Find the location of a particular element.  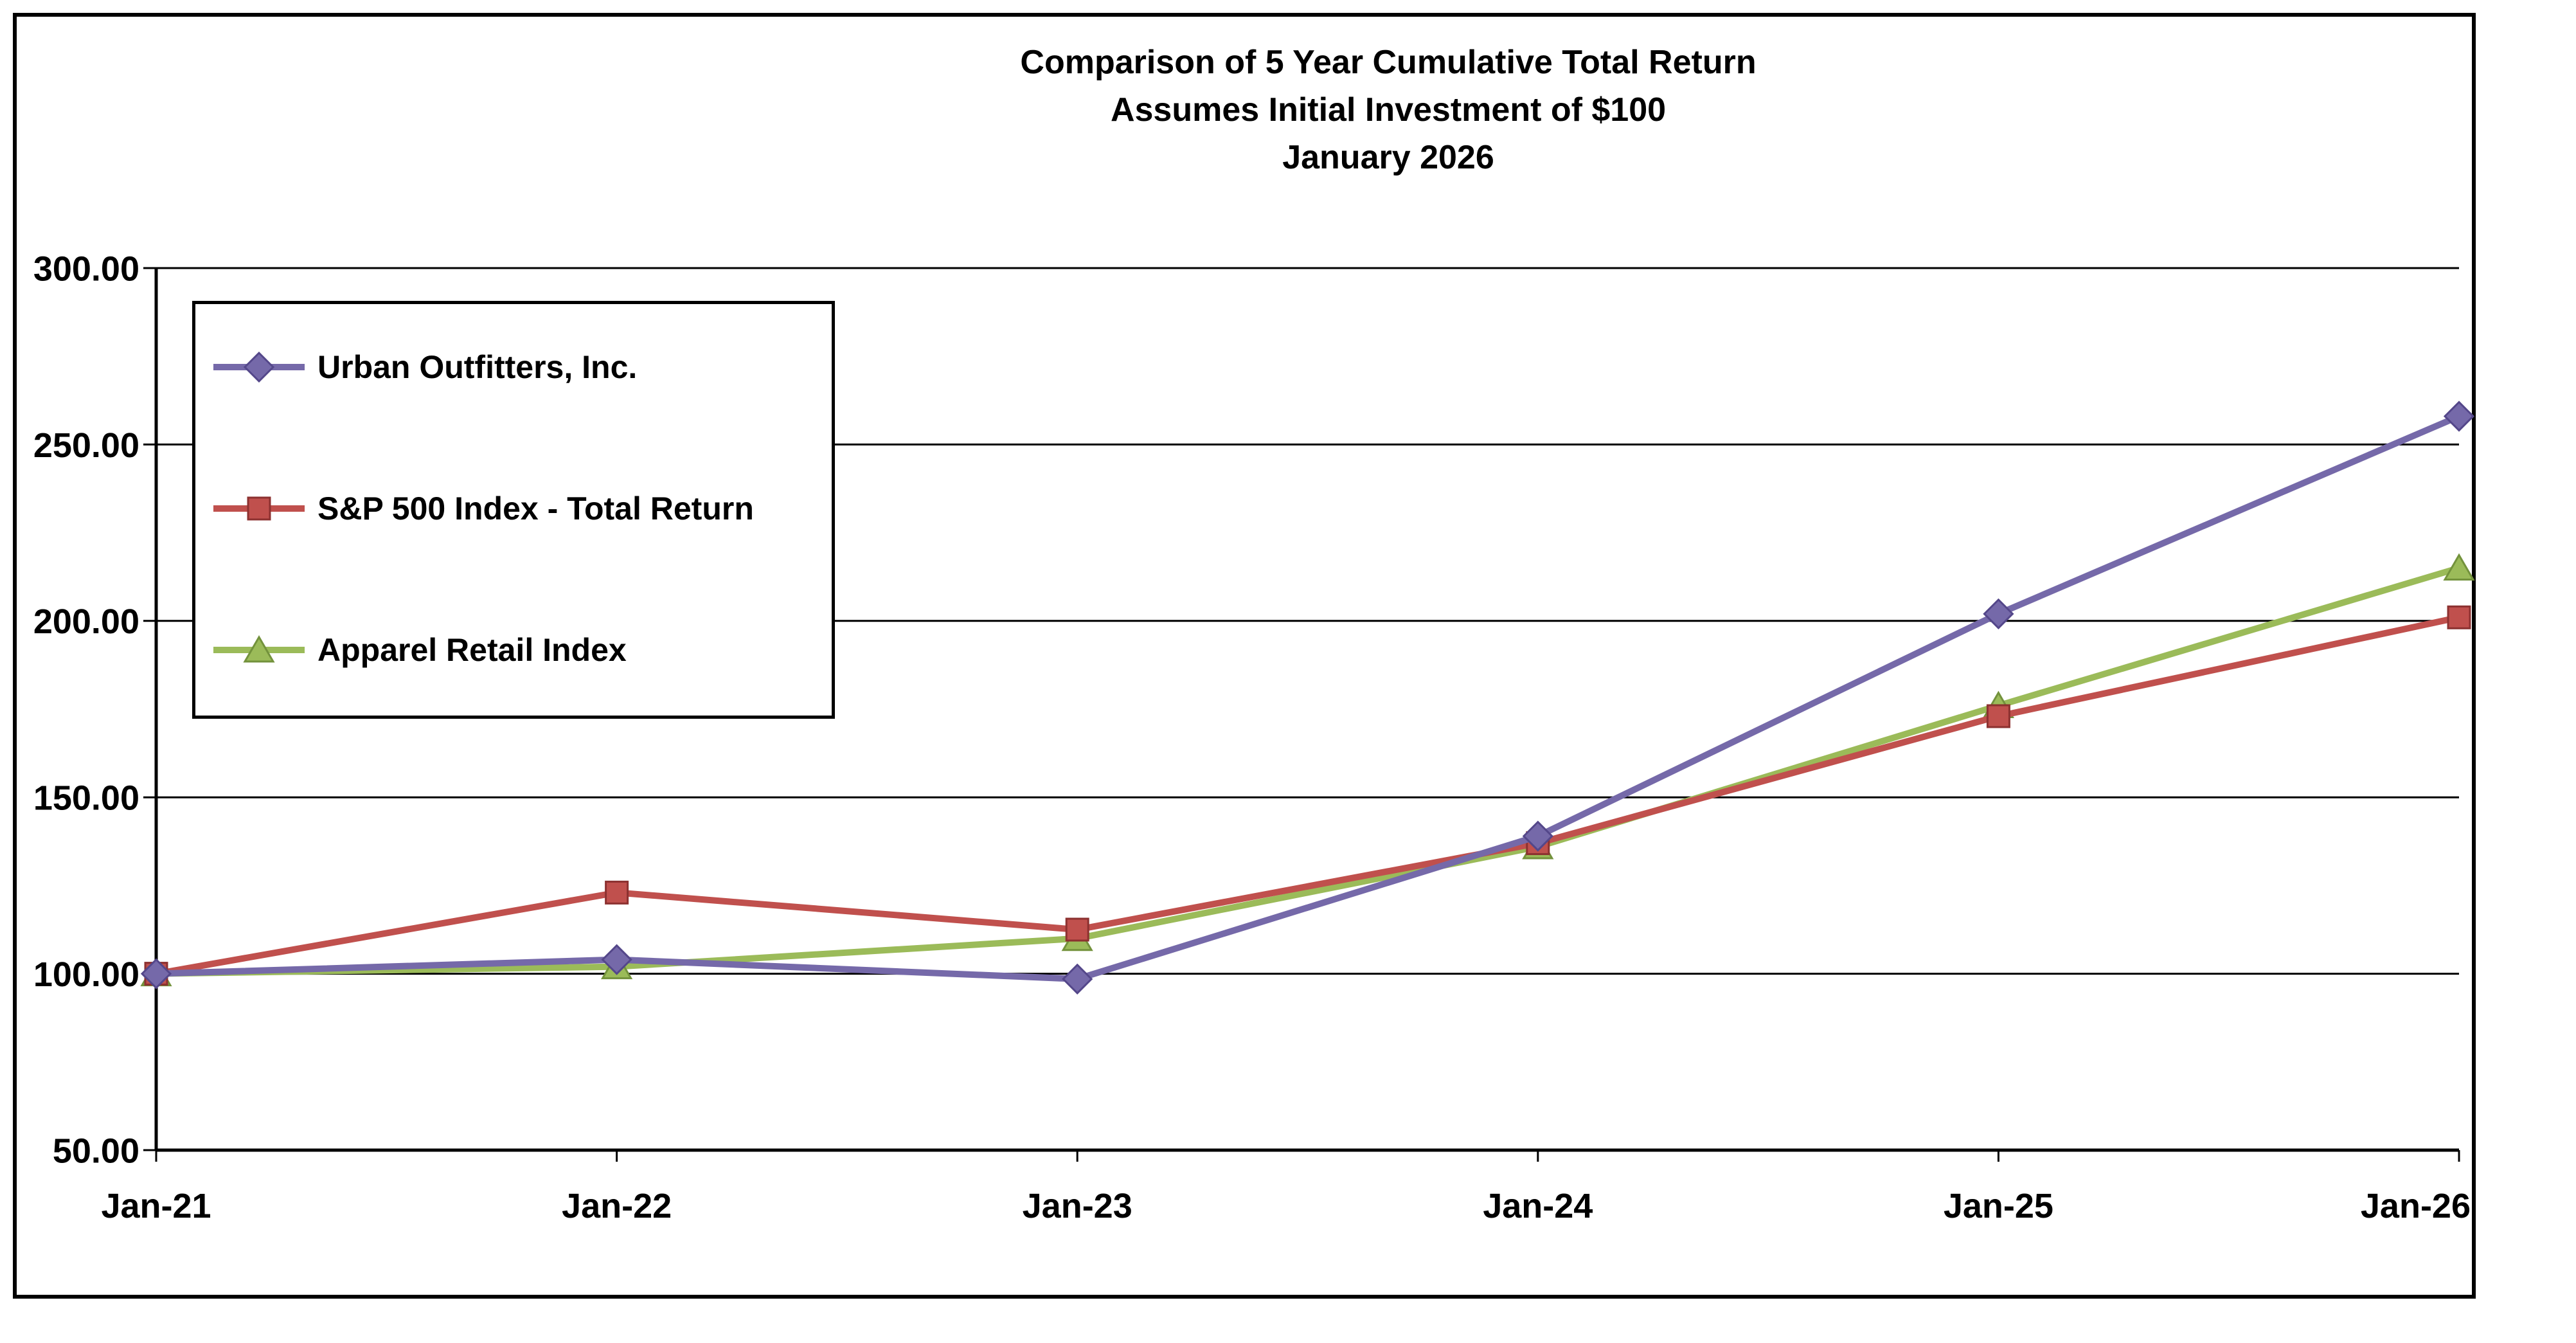

legend-label-sp500: S&P 500 Index - Total Return is located at coordinates (536, 509).